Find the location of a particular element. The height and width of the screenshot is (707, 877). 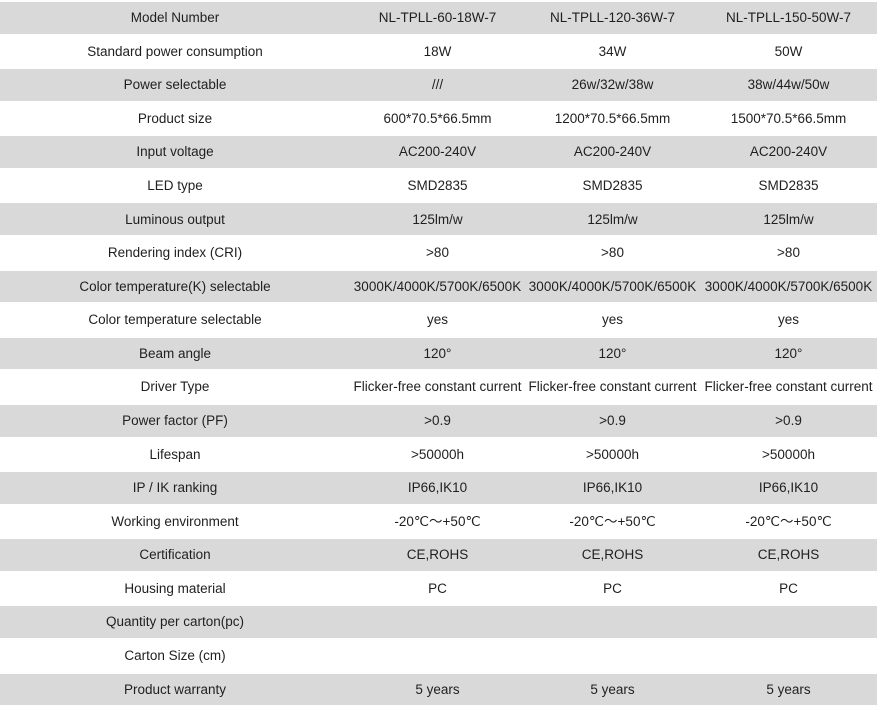

spec-label: Color temperature selectable is located at coordinates (175, 320).